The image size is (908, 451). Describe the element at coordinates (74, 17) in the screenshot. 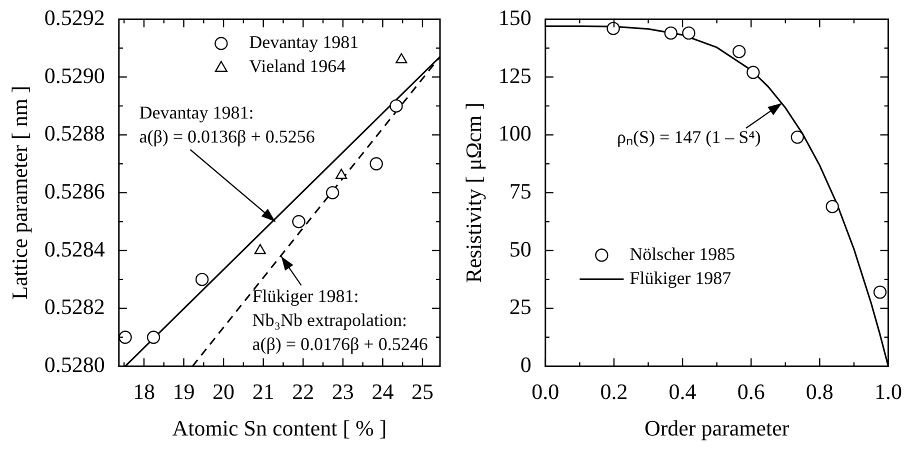

I see `y-tick-label: 0.5292` at that location.